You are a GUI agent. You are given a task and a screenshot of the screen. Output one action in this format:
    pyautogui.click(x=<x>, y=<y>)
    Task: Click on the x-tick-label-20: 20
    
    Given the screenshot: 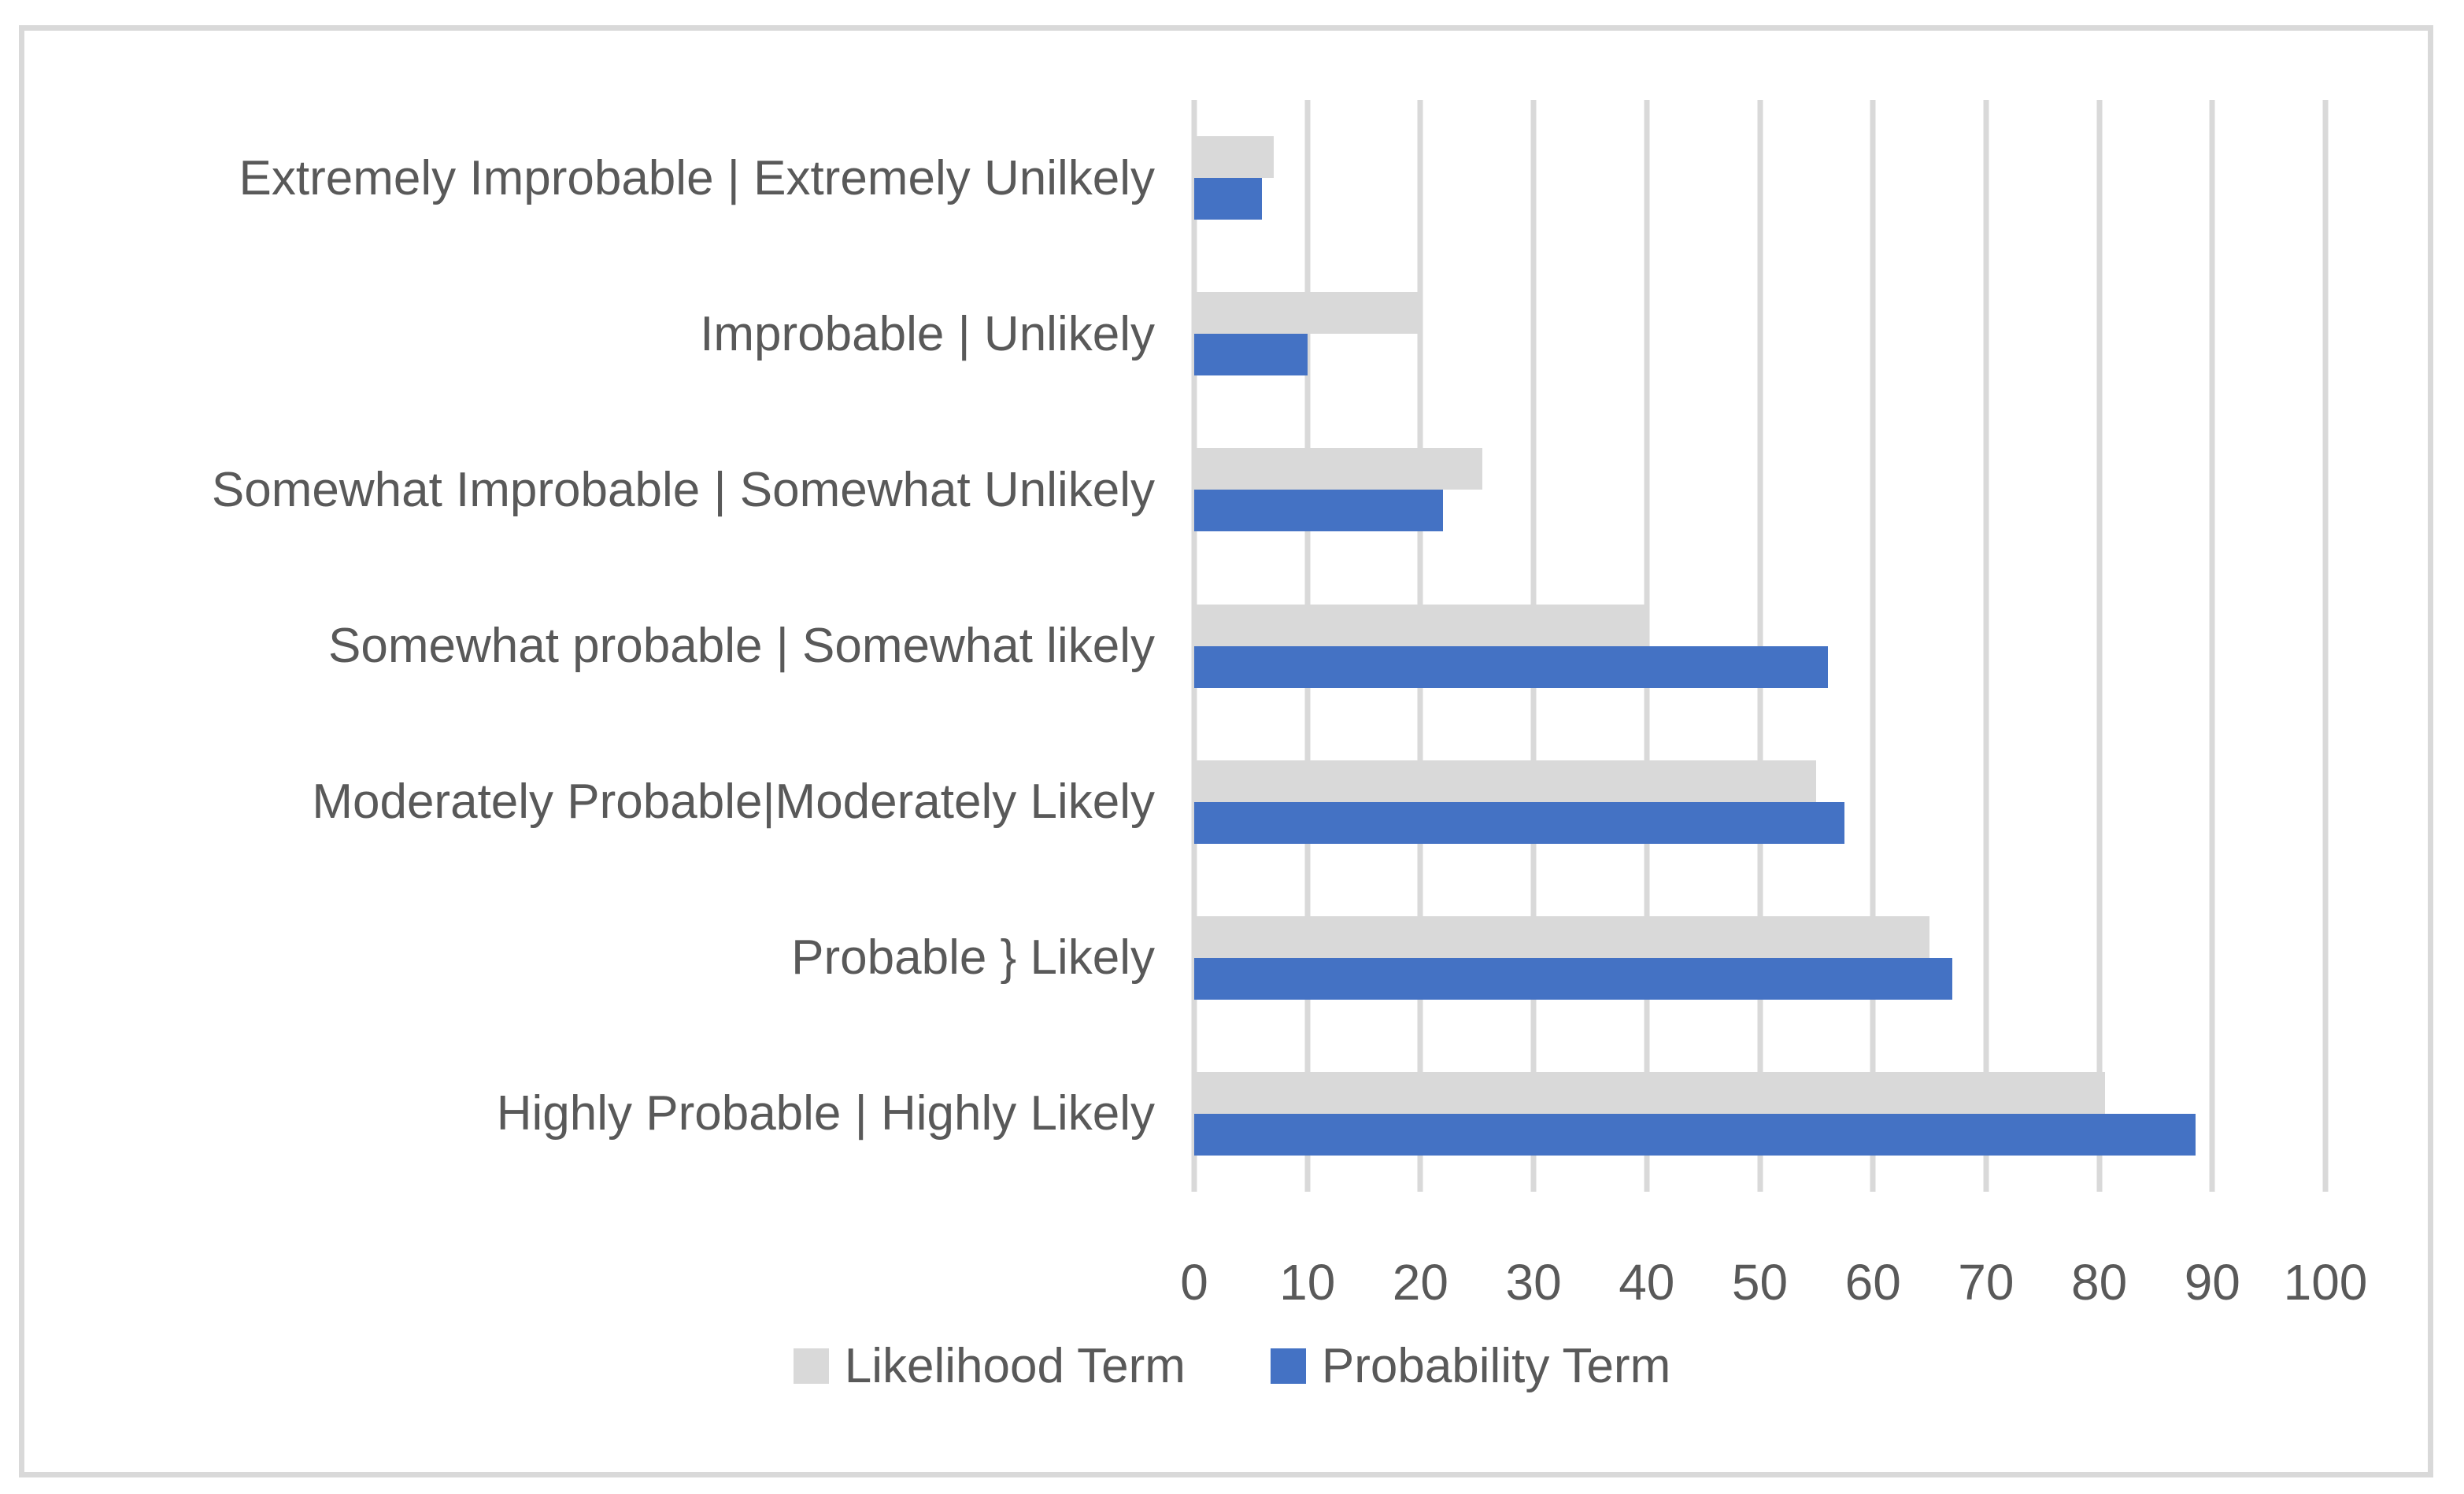 What is the action you would take?
    pyautogui.click(x=1420, y=1283)
    